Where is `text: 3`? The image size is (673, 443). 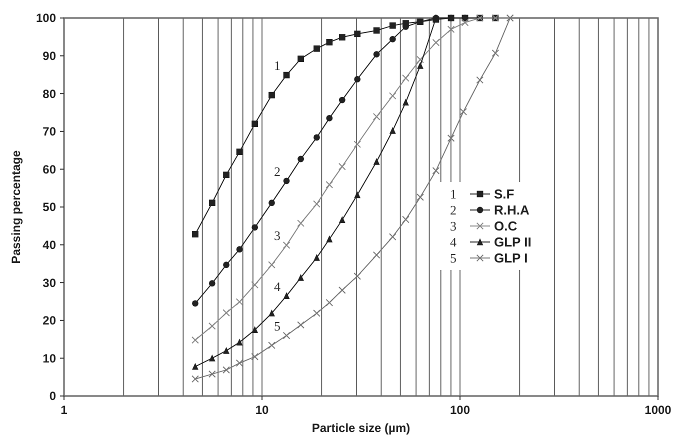
text: 3 is located at coordinates (453, 226).